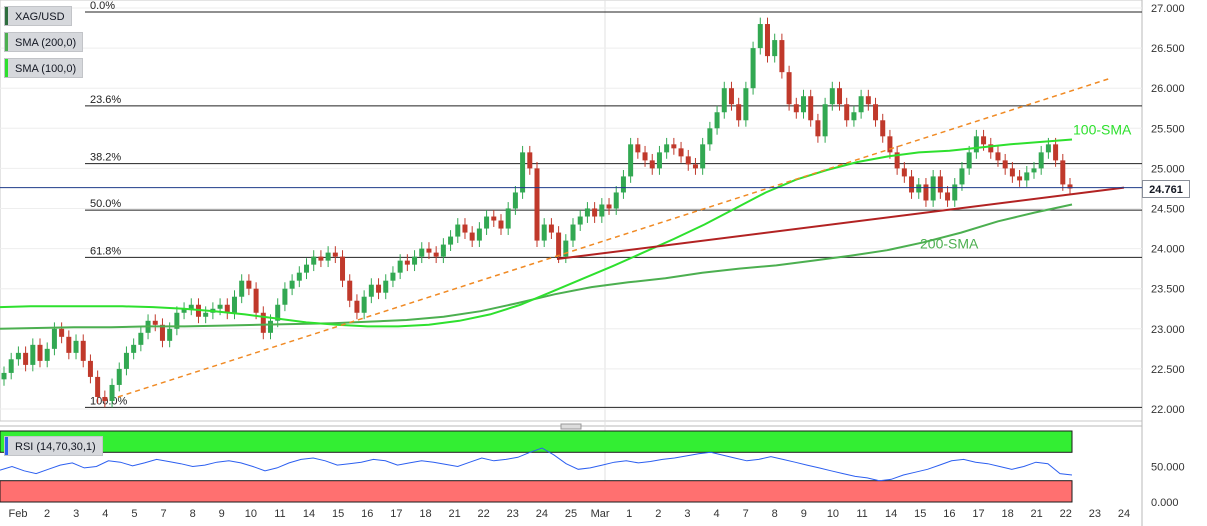  I want to click on time-tick-label: Feb, so click(18, 514).